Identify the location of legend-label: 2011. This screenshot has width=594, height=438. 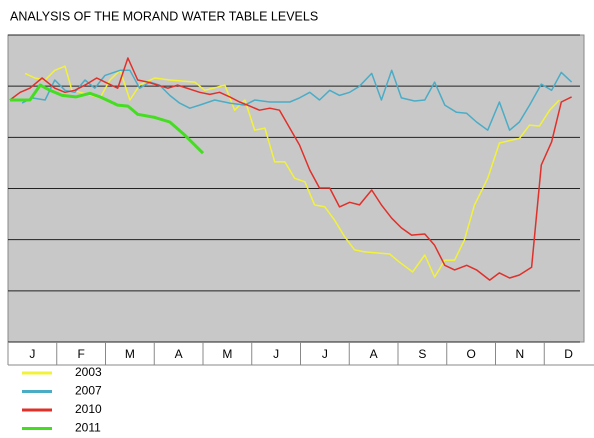
(88, 428).